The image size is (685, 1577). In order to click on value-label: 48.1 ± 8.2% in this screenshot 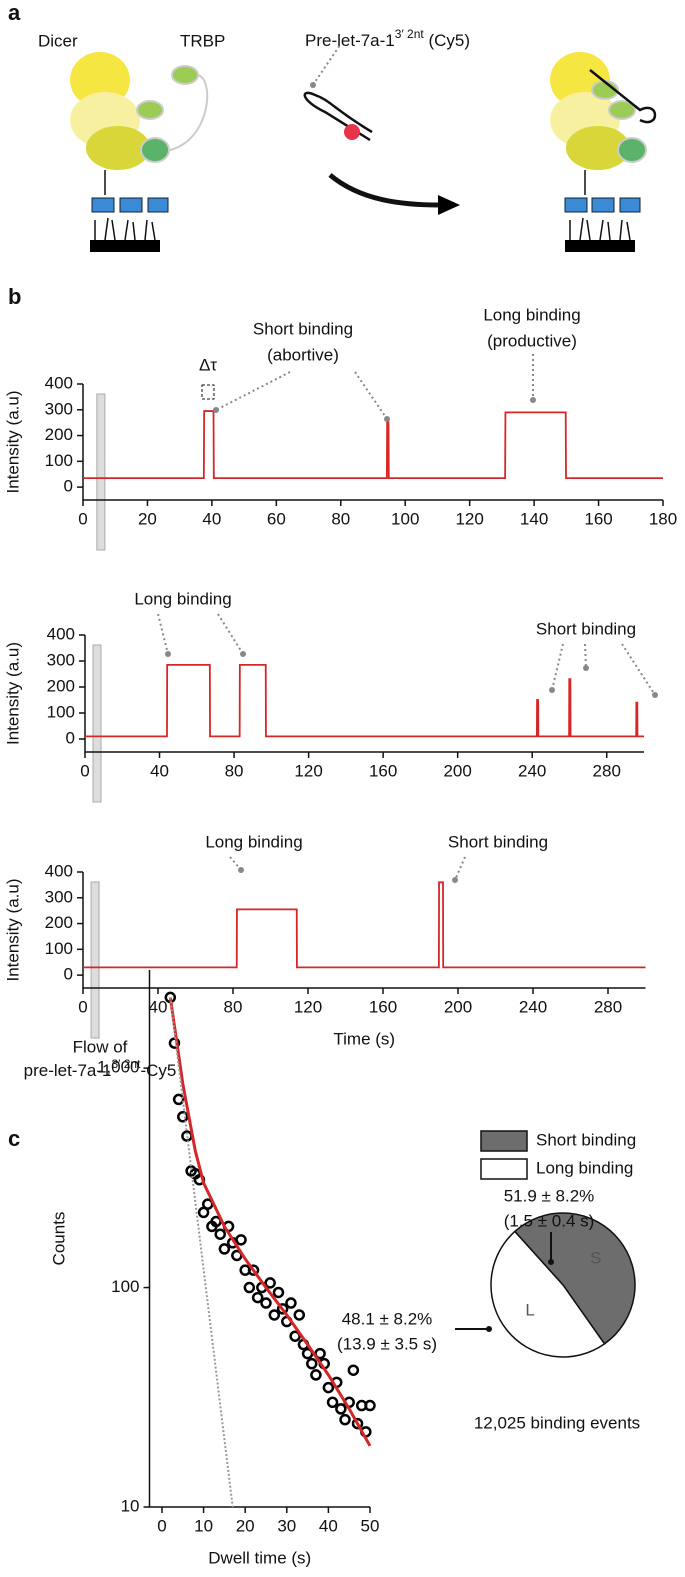, I will do `click(387, 1318)`.